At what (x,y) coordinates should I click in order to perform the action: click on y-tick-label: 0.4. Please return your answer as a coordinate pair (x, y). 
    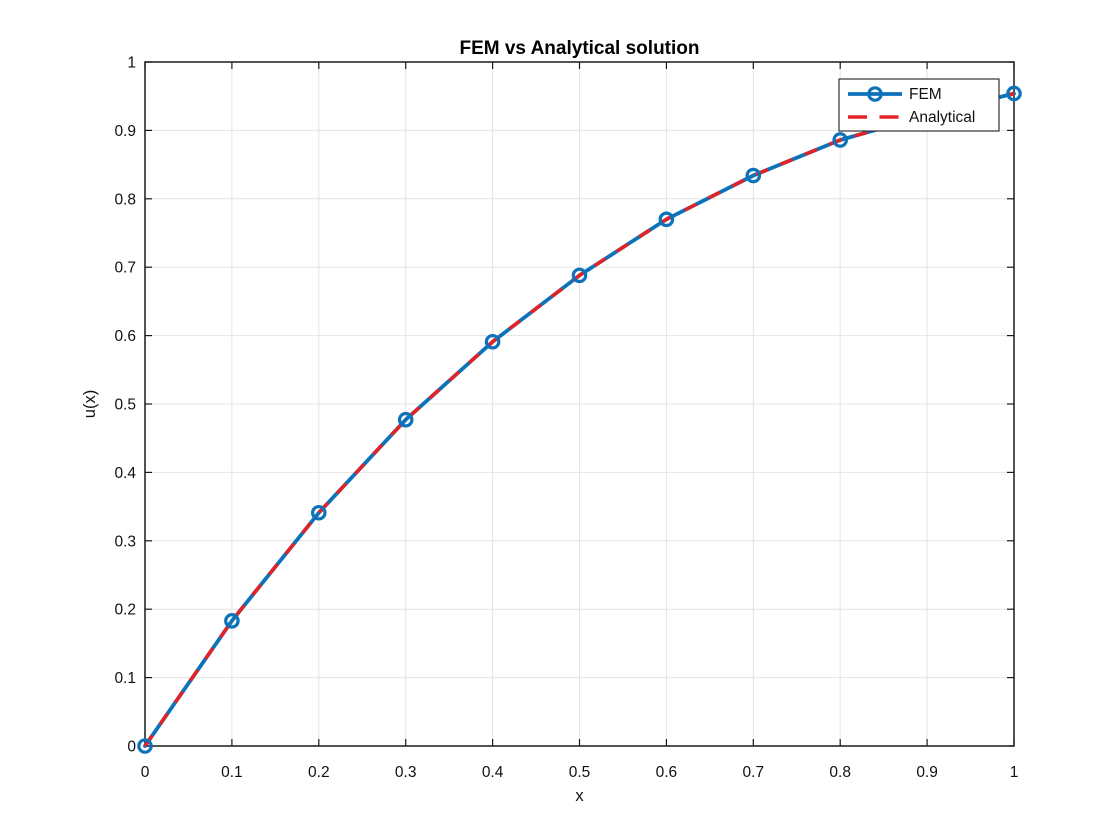
    Looking at the image, I should click on (125, 473).